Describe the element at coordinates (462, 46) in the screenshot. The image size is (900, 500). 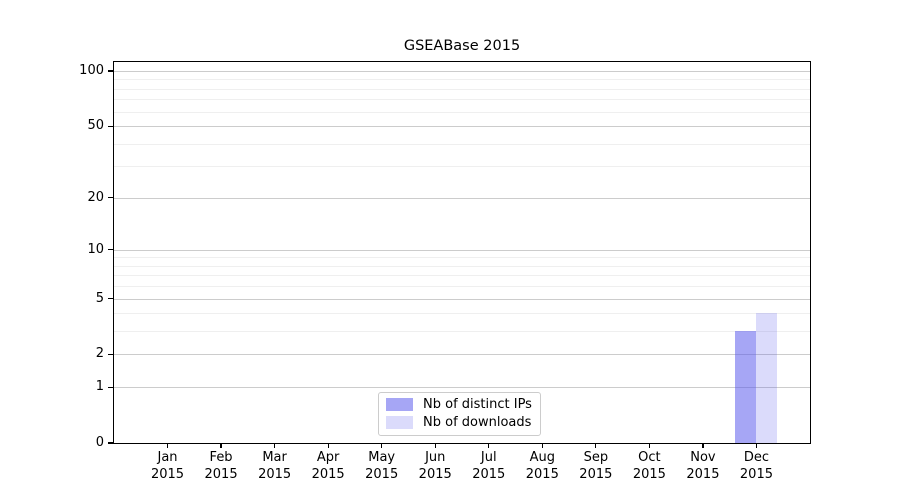
I see `chart-title: GSEABase 2015` at that location.